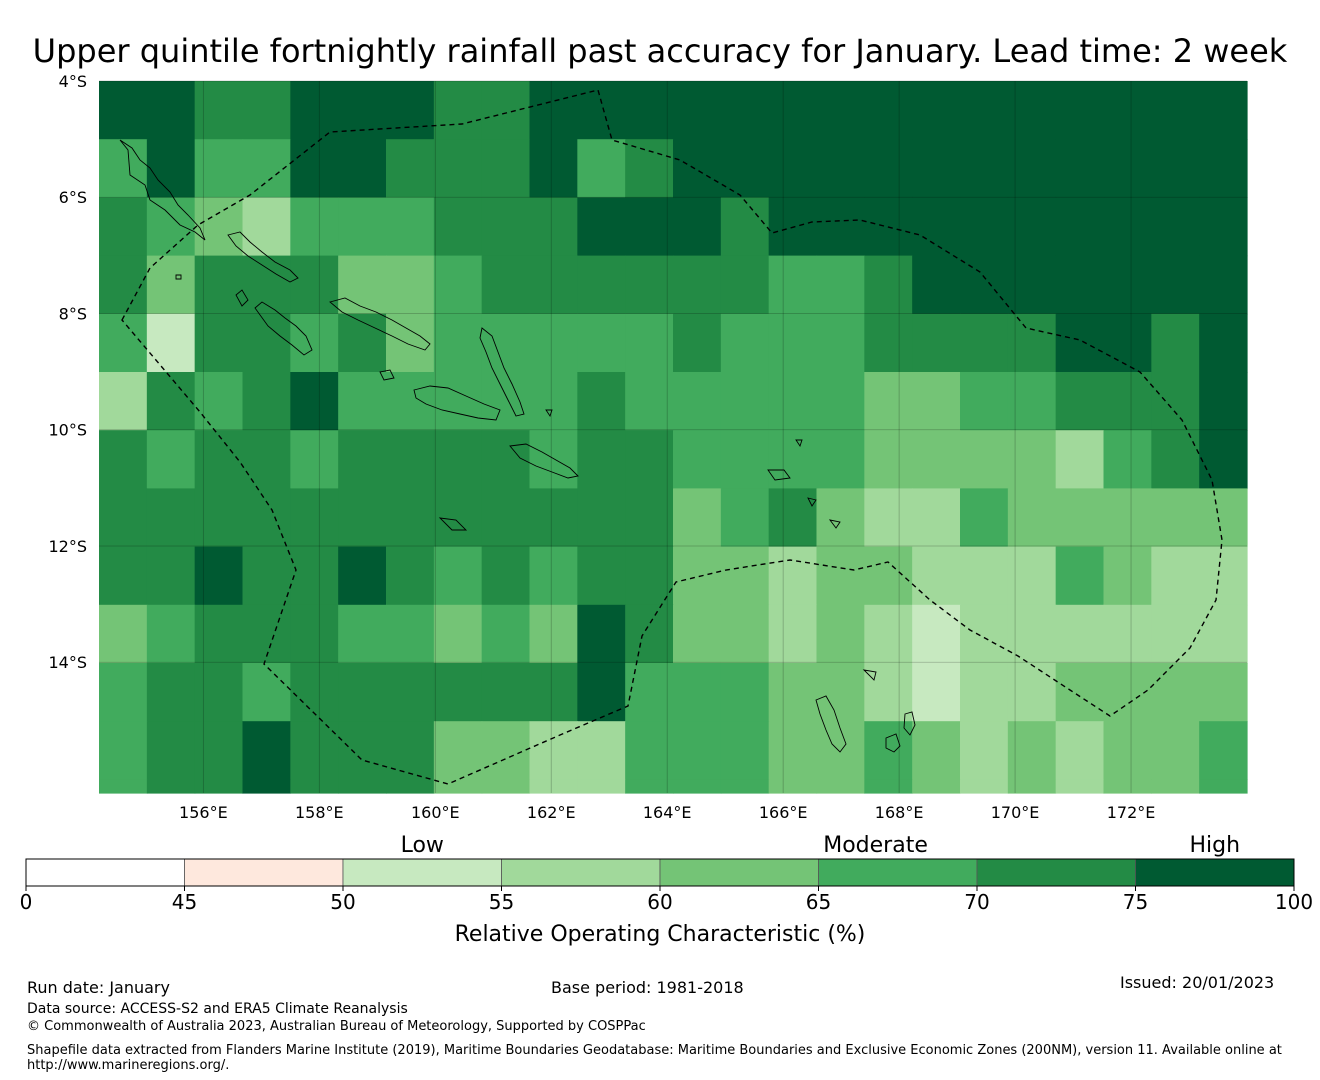 The image size is (1320, 1080). I want to click on guadalcanal-coastline, so click(457, 403).